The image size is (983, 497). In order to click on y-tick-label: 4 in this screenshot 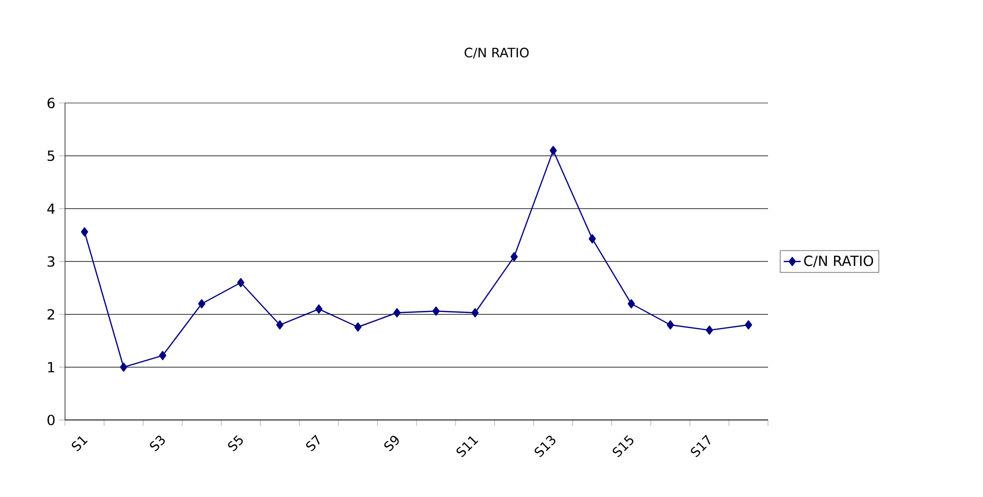, I will do `click(51, 209)`.